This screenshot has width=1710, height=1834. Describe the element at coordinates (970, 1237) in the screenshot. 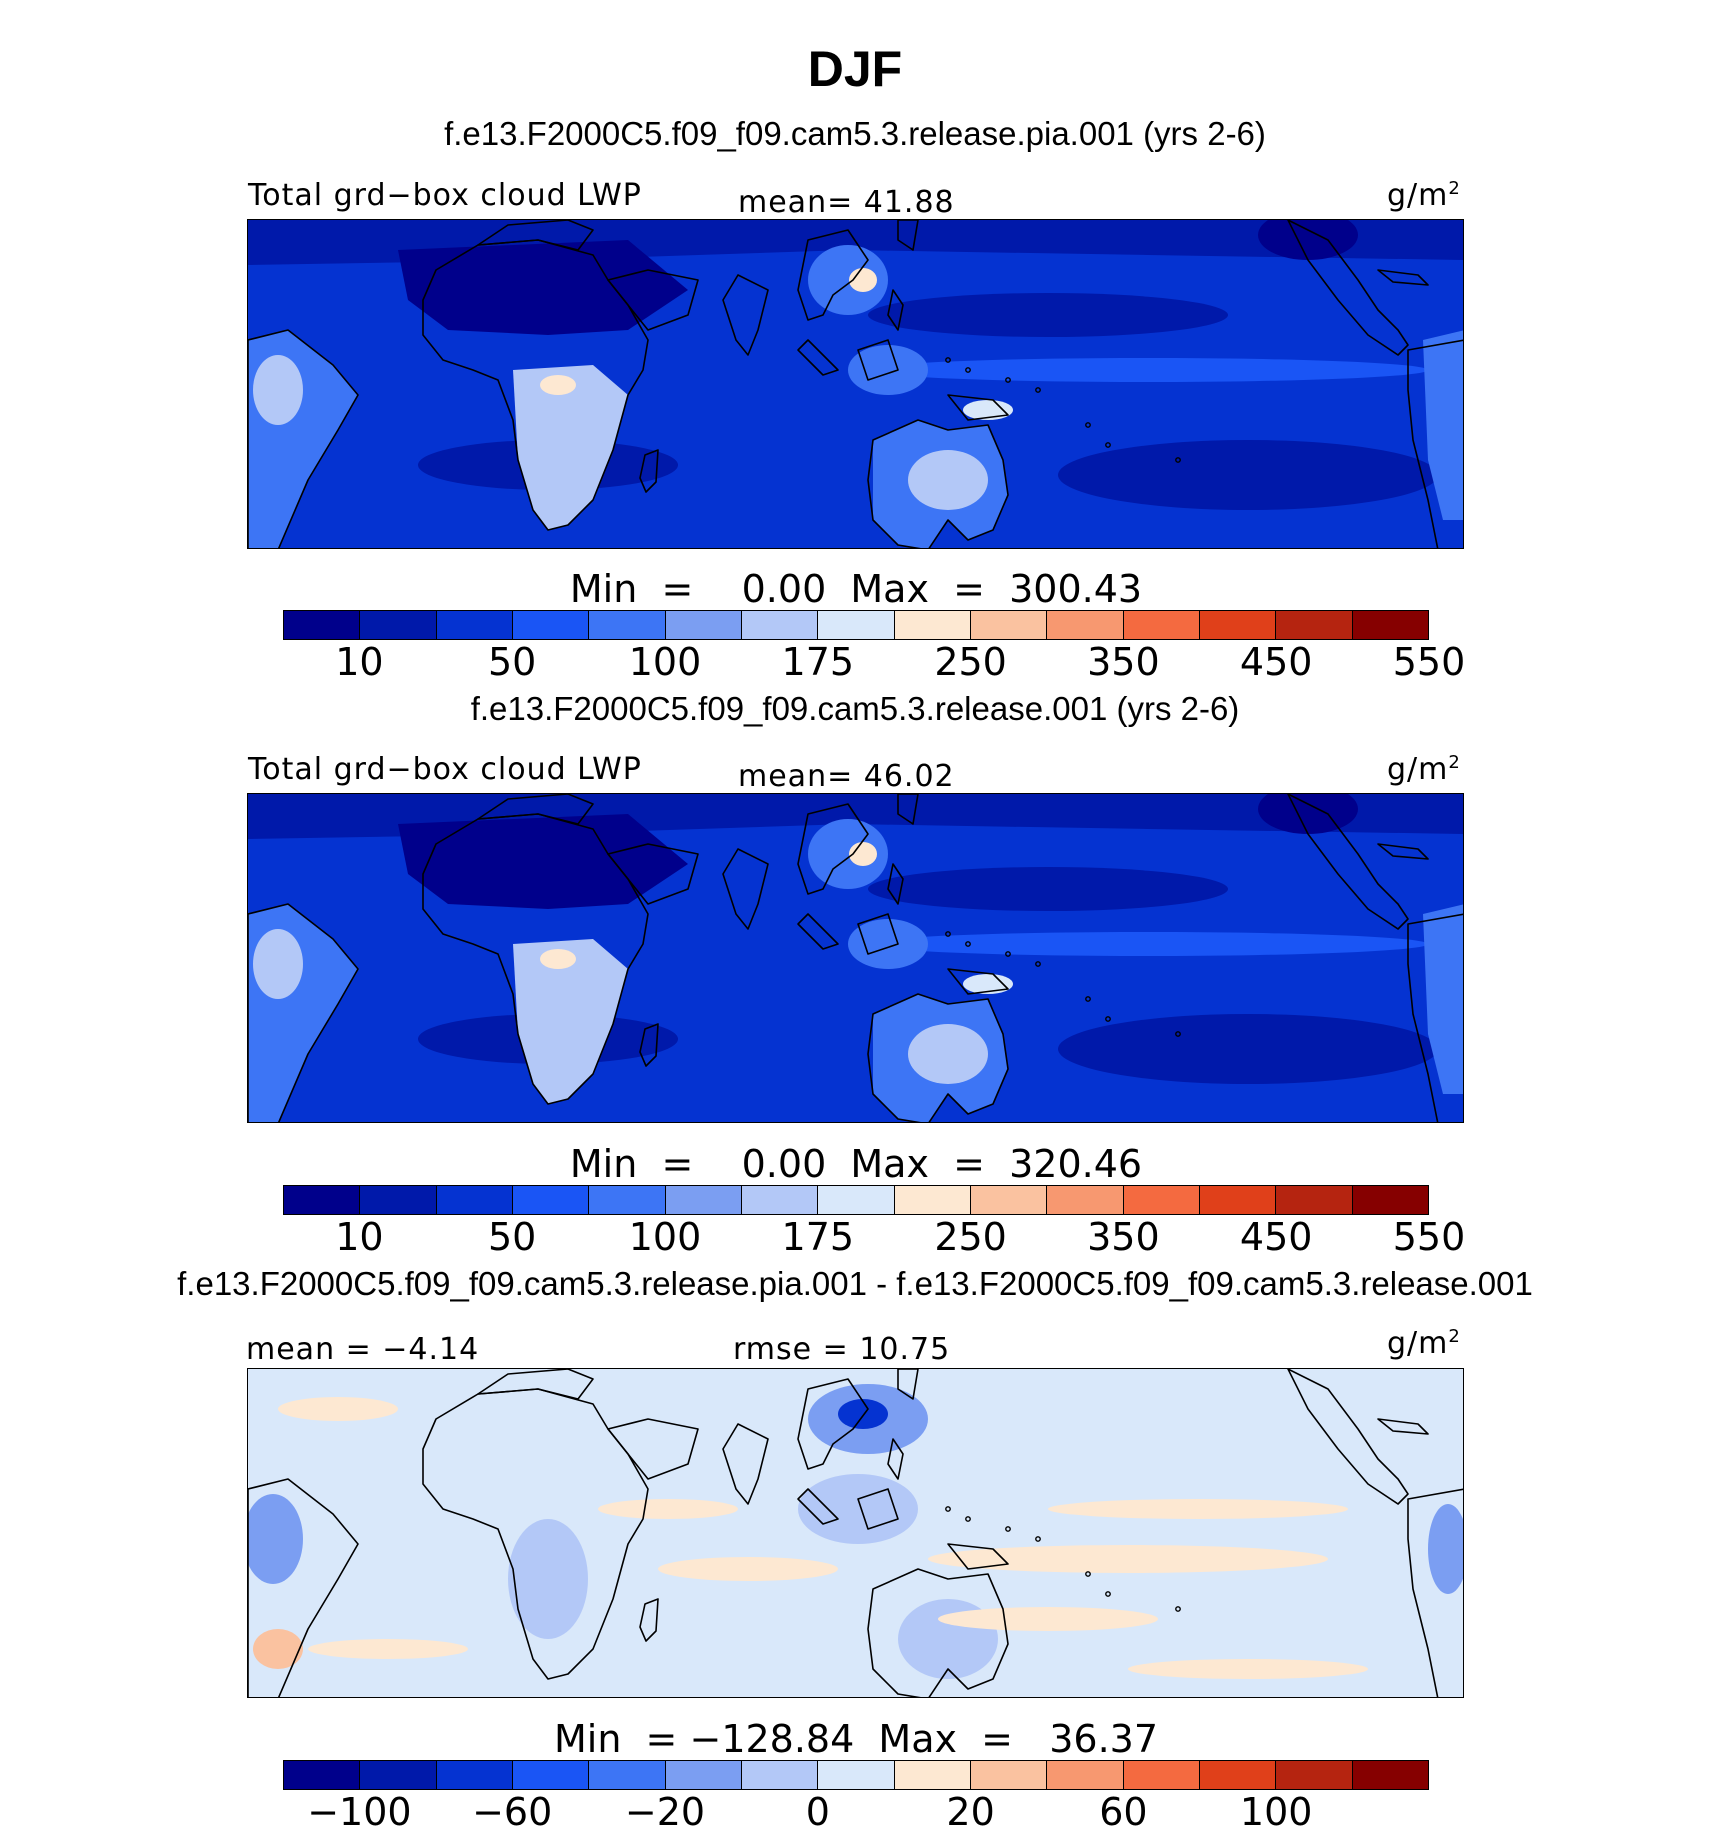

I see `colorbar-tick-label: 250` at that location.